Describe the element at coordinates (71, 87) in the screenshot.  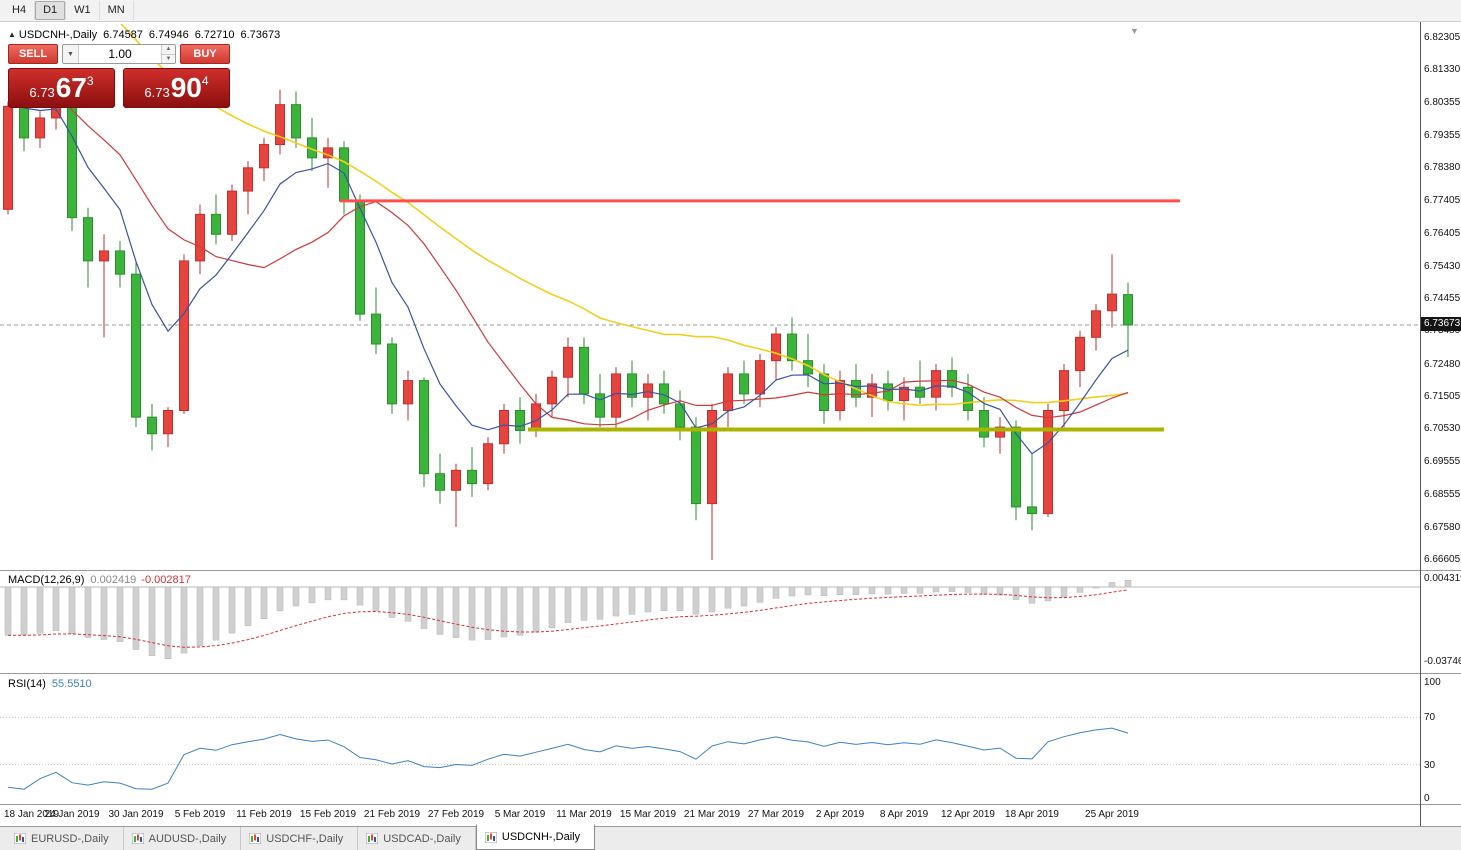
I see `sell-price-big: 67` at that location.